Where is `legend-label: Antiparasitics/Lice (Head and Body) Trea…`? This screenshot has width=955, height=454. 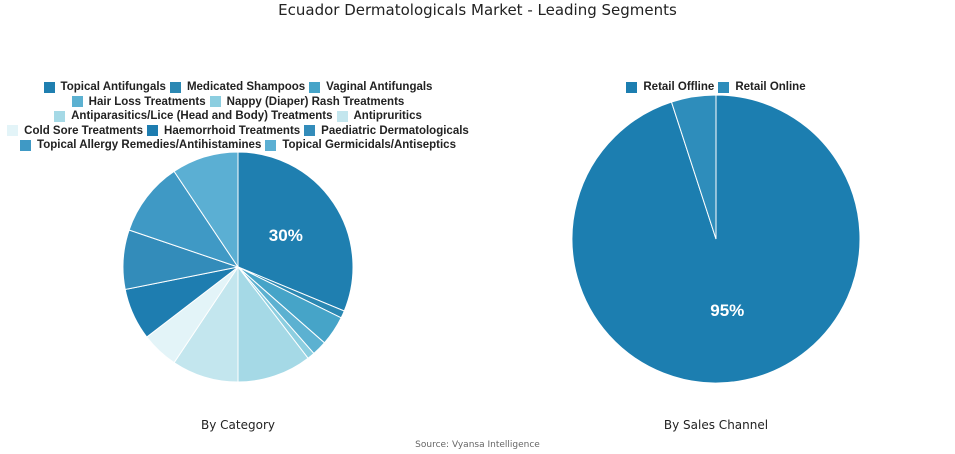 legend-label: Antiparasitics/Lice (Head and Body) Trea… is located at coordinates (202, 116).